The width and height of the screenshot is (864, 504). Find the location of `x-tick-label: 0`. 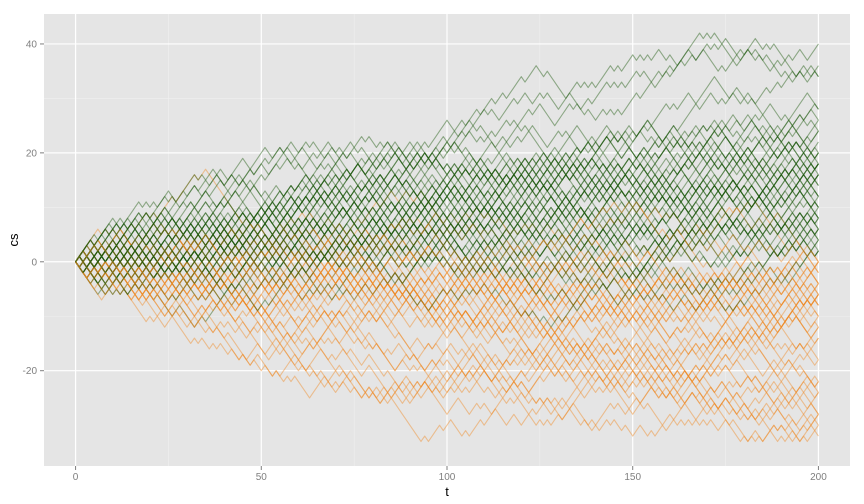

x-tick-label: 0 is located at coordinates (76, 477).